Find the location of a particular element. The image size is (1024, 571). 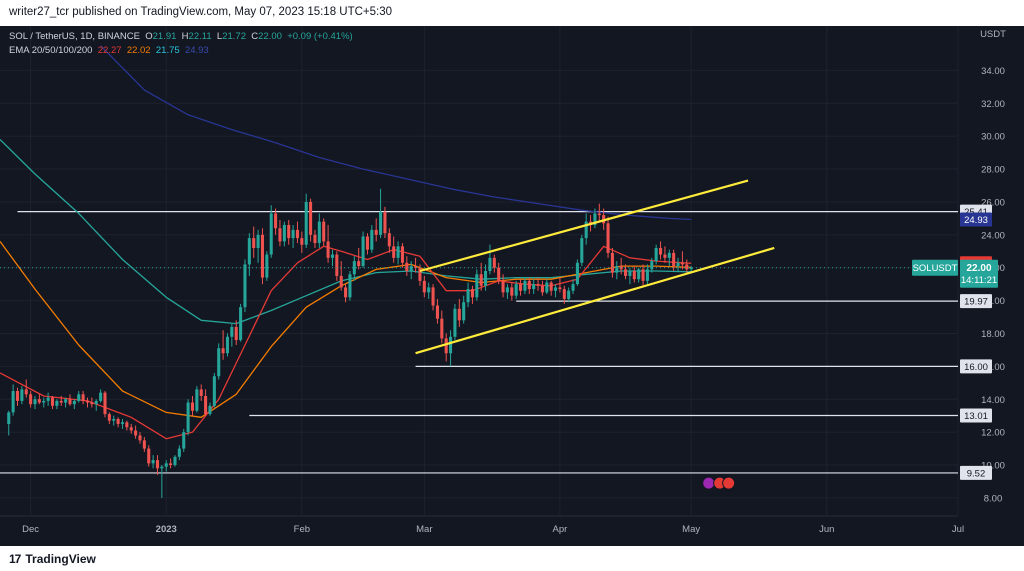

symbol-name: SOL / TetherUS, 1D, BINANCE is located at coordinates (74, 36).